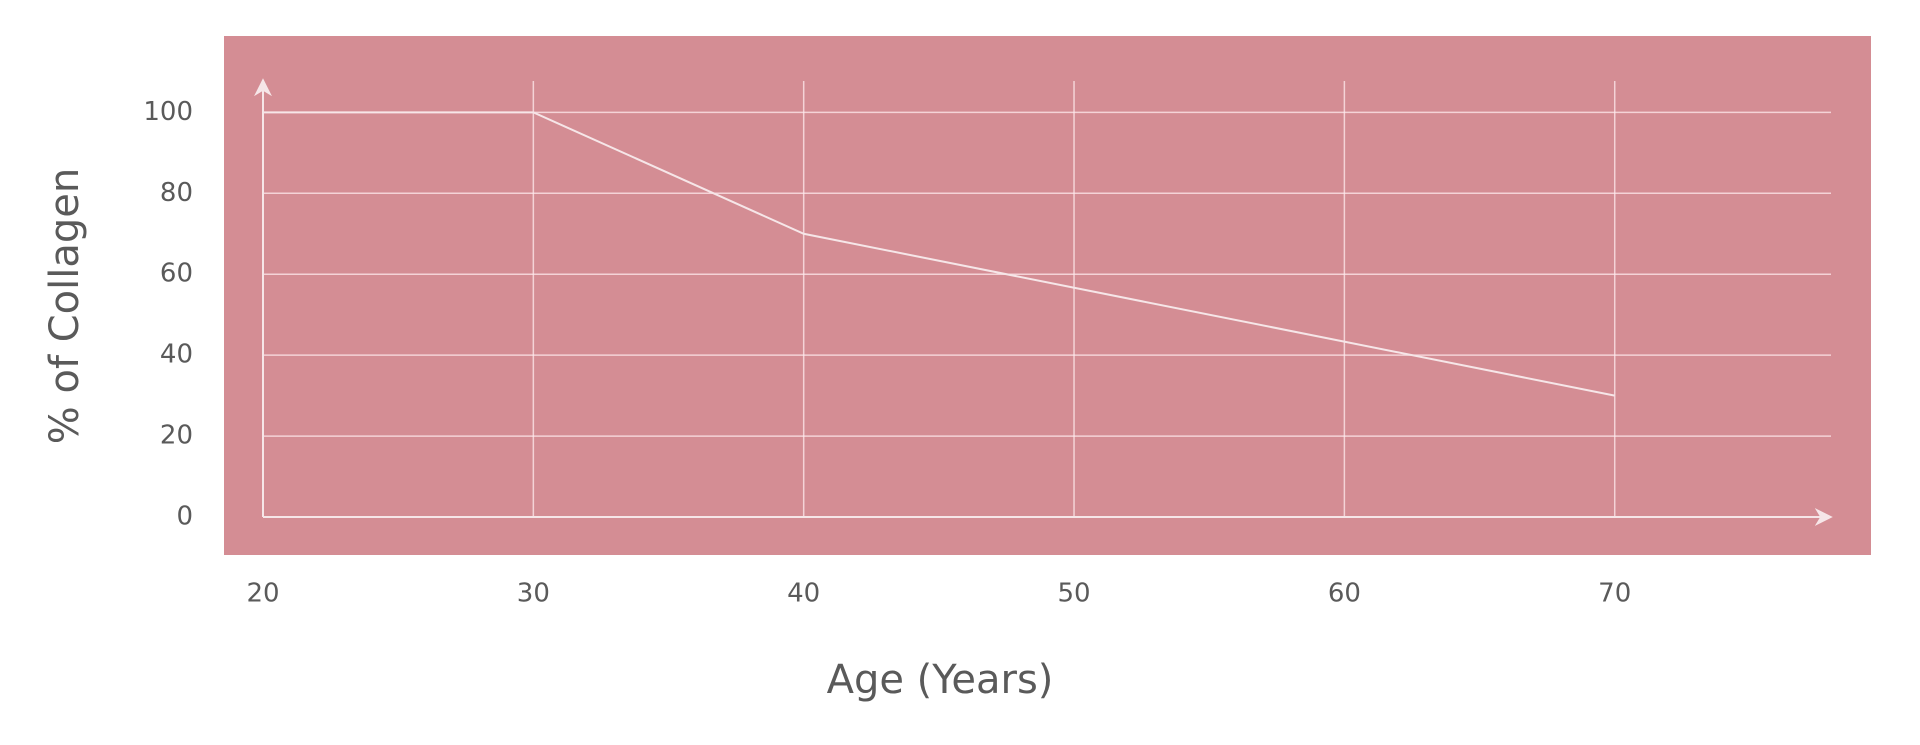 The height and width of the screenshot is (745, 1920). I want to click on x-tick-label: 70, so click(1614, 594).